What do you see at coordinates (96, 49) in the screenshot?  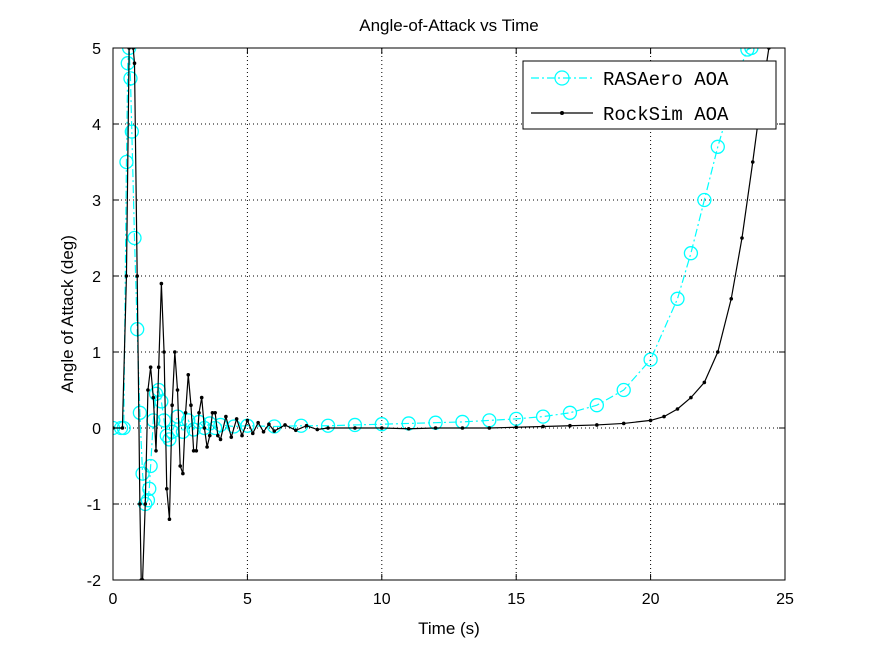 I see `y-tick-label: 5` at bounding box center [96, 49].